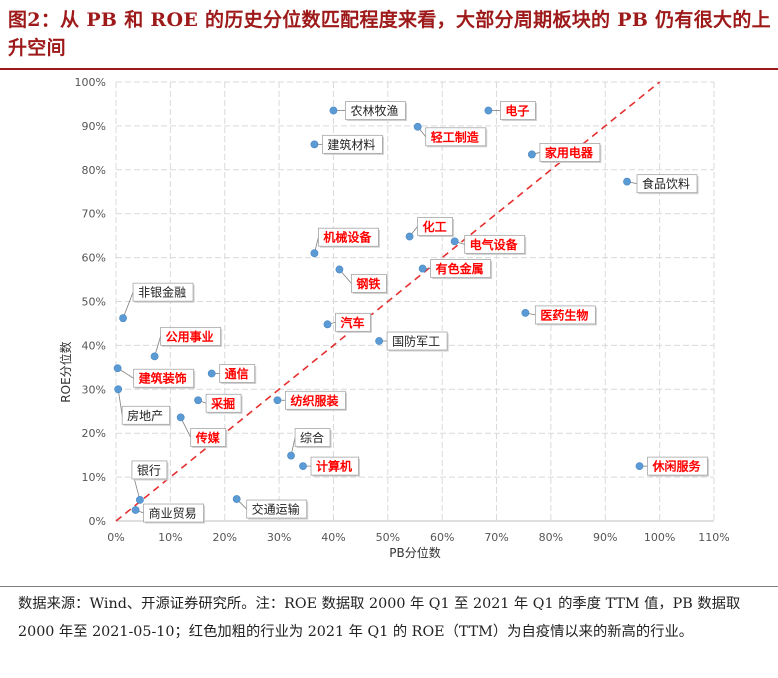 The width and height of the screenshot is (778, 678). Describe the element at coordinates (389, 69) in the screenshot. I see `title-divider` at that location.